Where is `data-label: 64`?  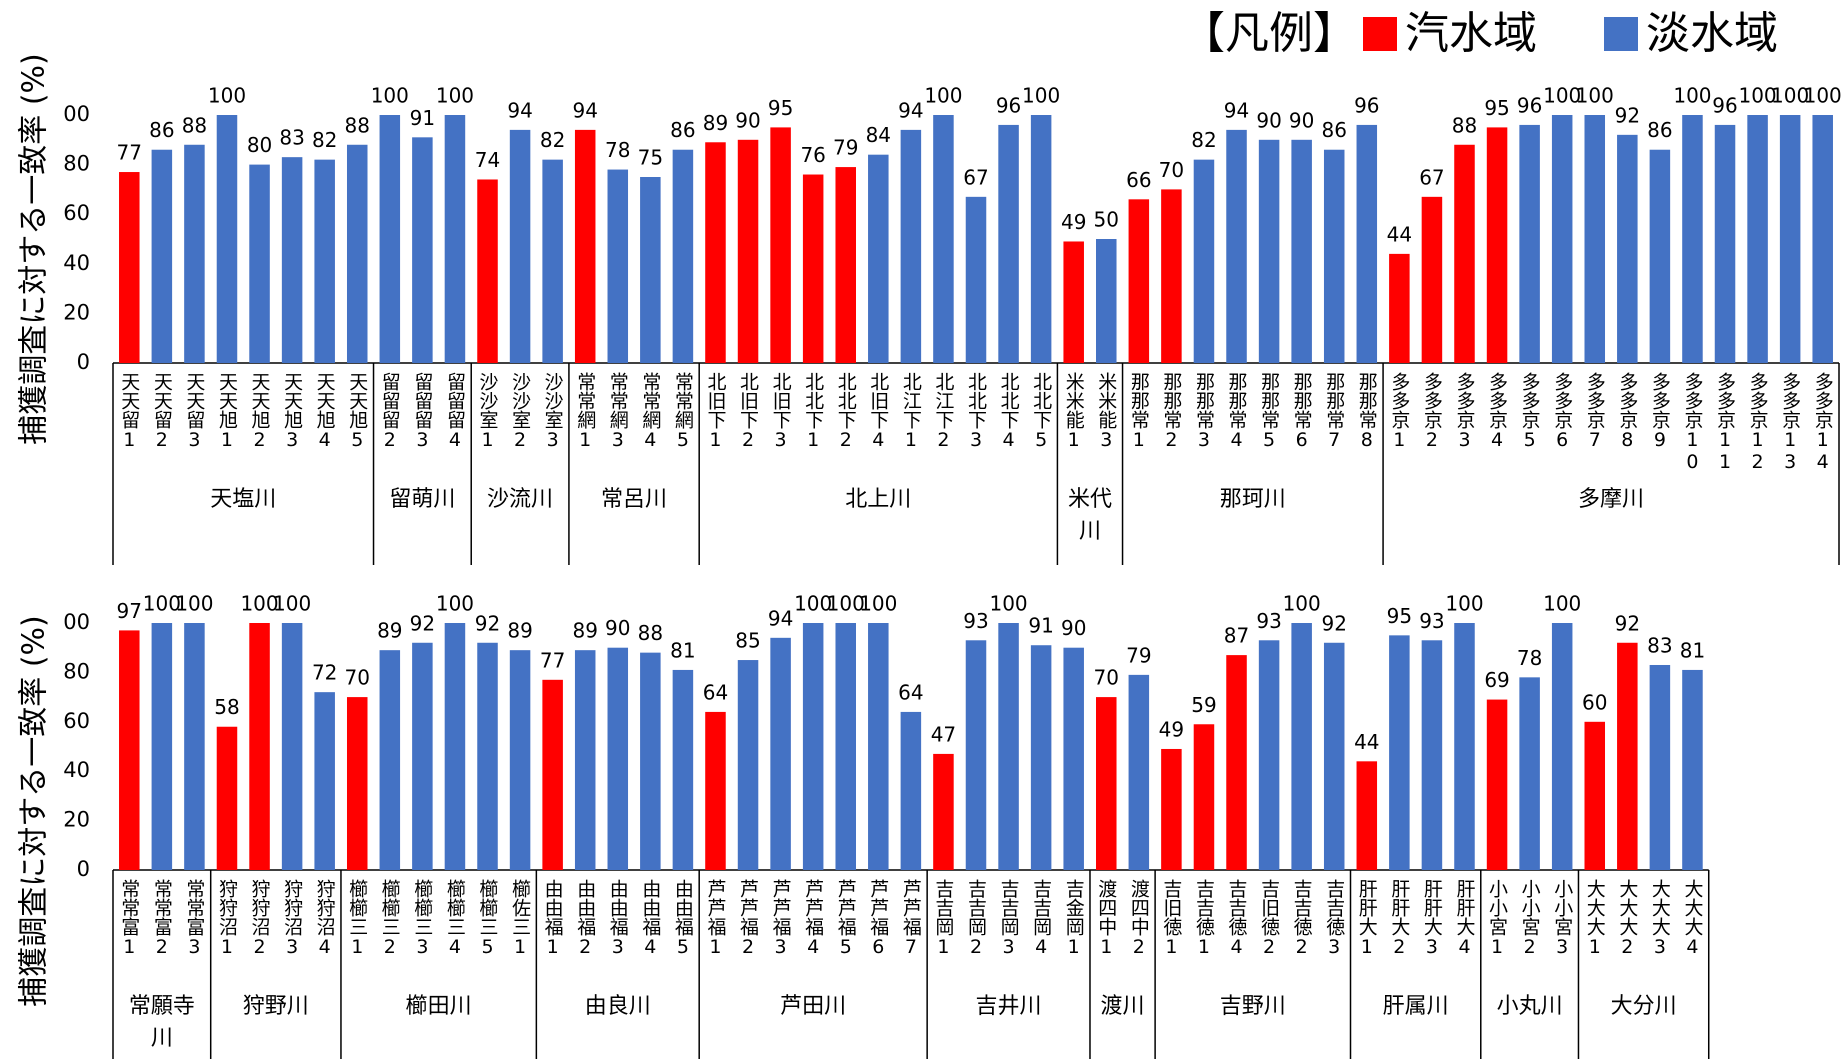
data-label: 64 is located at coordinates (910, 692).